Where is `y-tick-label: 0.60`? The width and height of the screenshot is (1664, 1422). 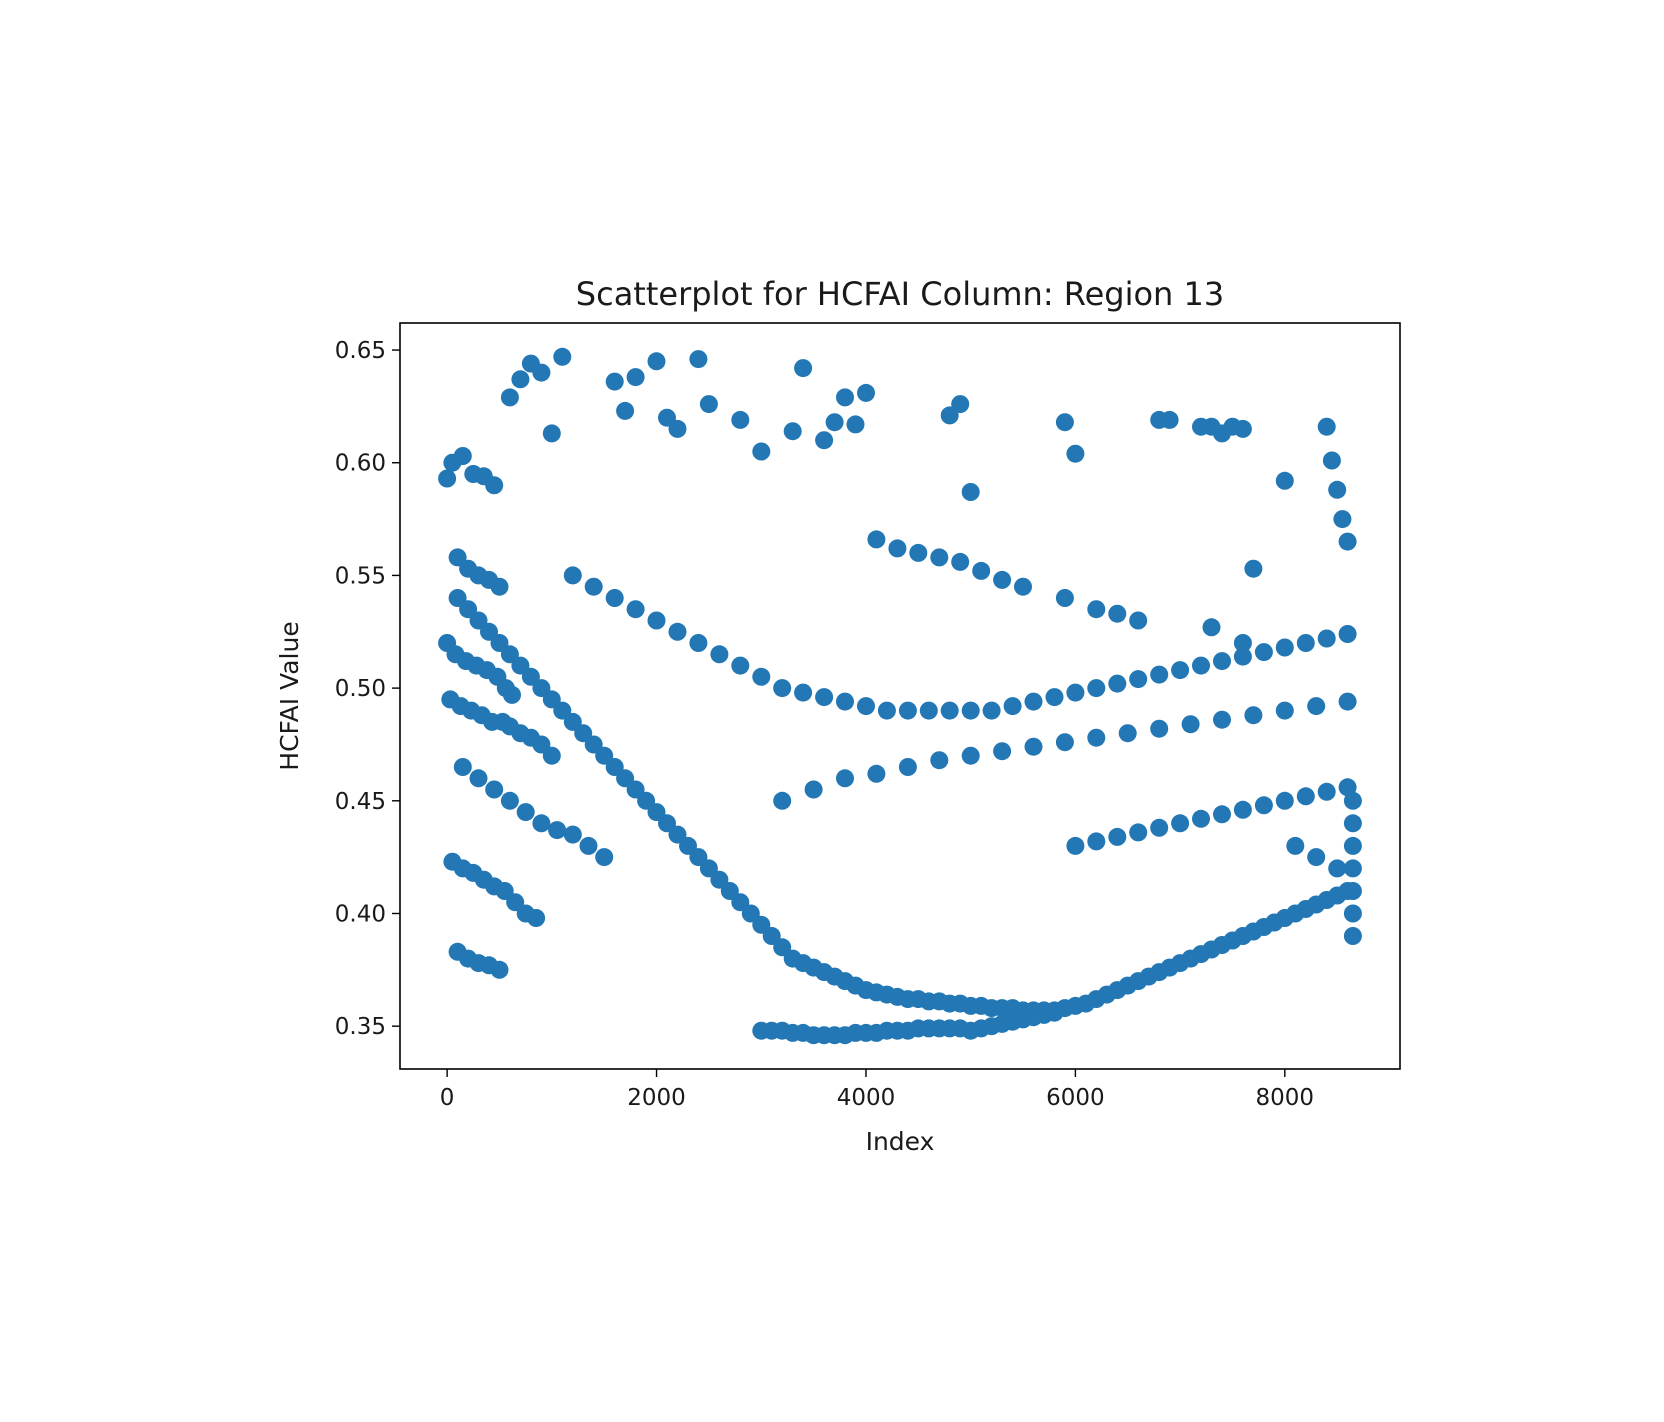 y-tick-label: 0.60 is located at coordinates (360, 464).